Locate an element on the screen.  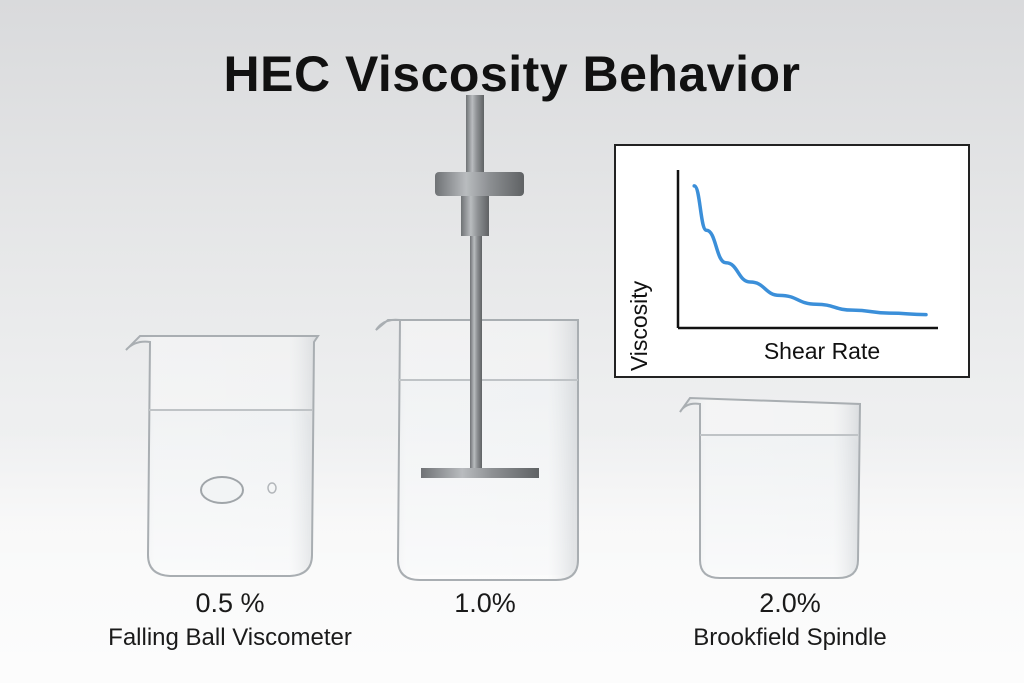
concentration-label-0: 0.5 % is located at coordinates (230, 603).